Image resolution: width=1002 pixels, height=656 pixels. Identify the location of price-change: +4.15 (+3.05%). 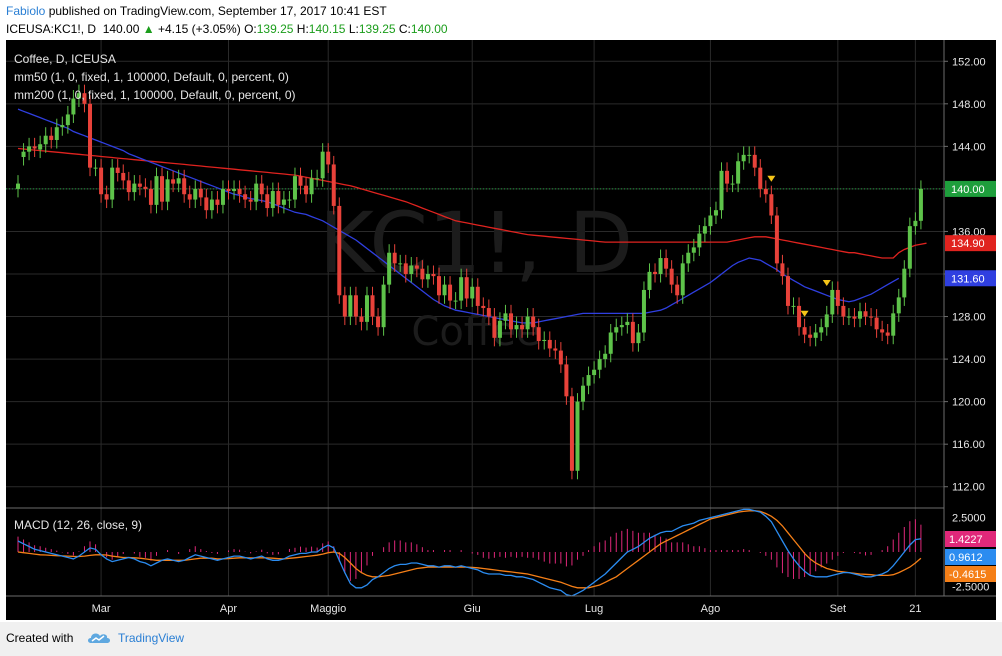
(199, 29).